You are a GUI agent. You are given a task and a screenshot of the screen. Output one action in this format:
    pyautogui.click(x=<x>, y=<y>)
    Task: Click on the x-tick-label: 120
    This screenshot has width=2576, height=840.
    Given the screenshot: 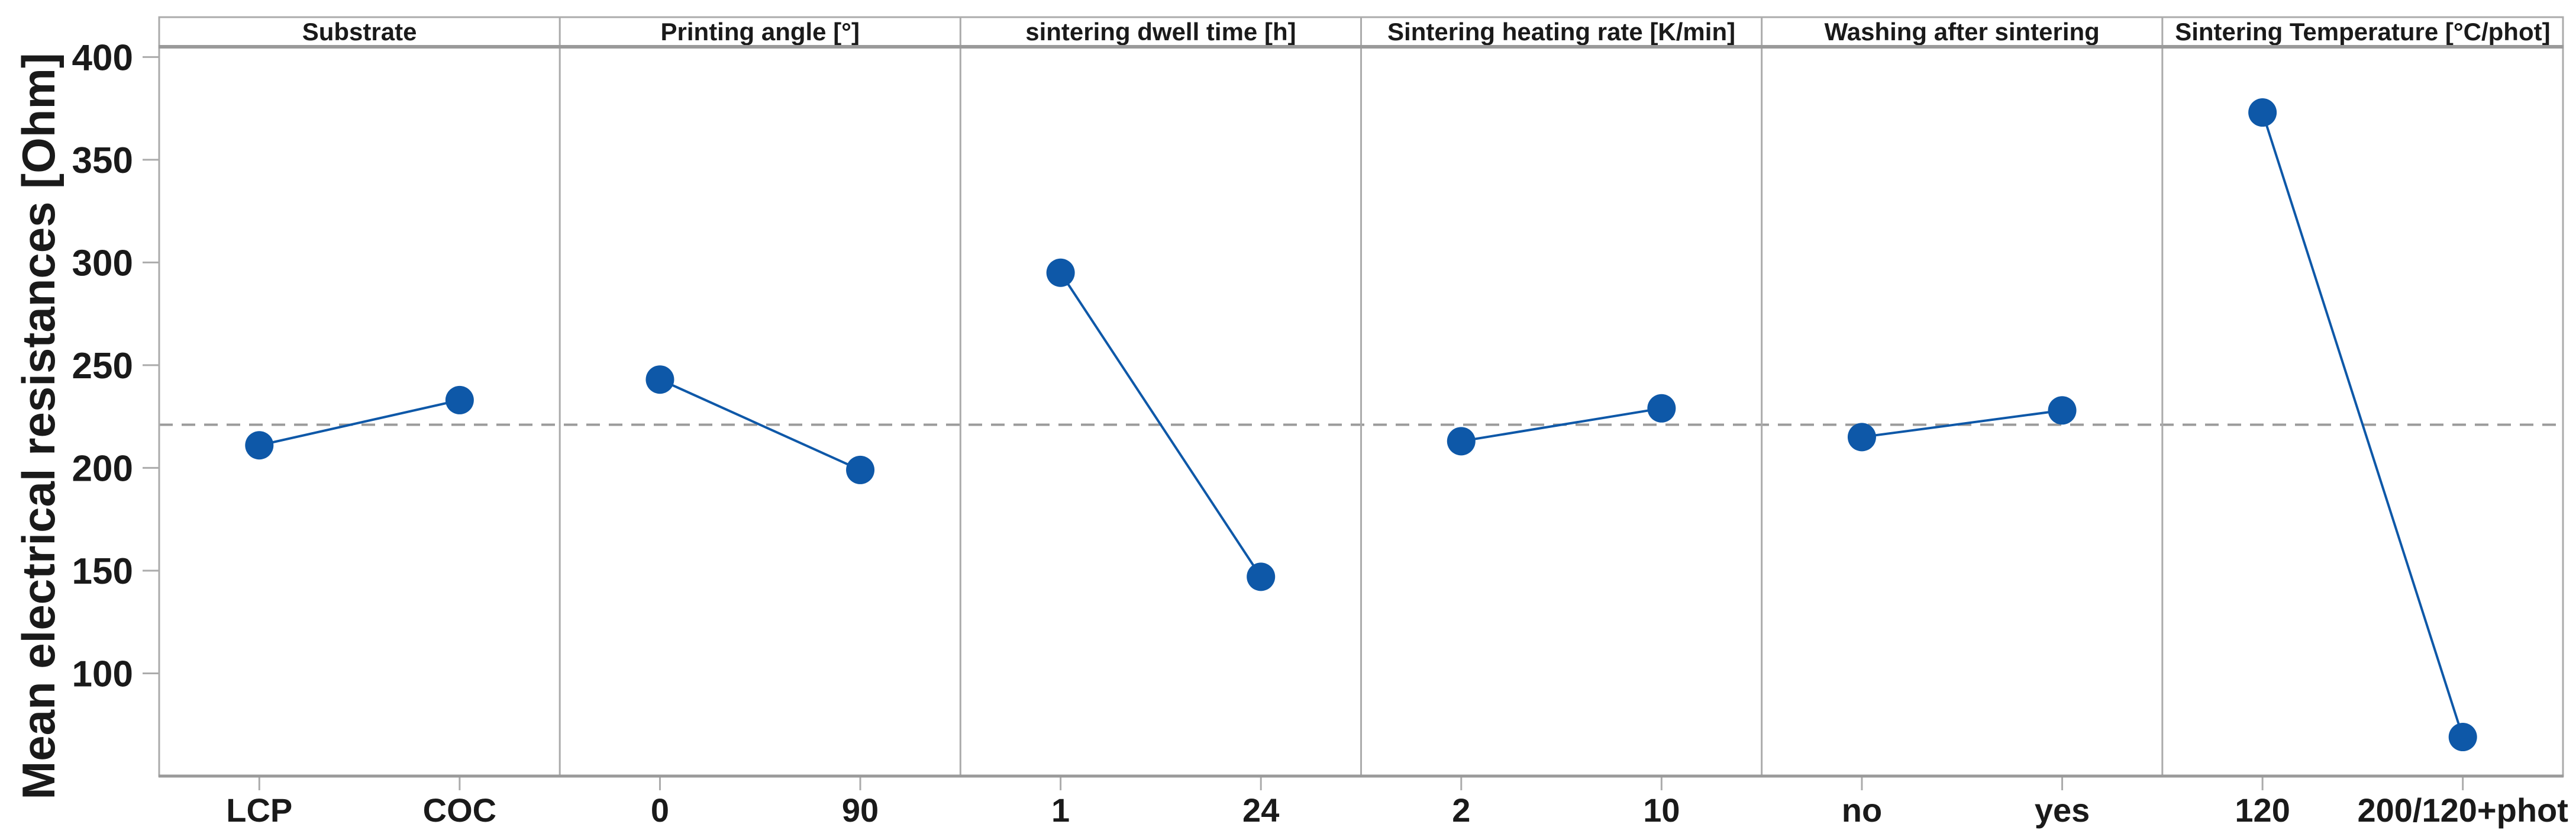 What is the action you would take?
    pyautogui.click(x=2262, y=810)
    